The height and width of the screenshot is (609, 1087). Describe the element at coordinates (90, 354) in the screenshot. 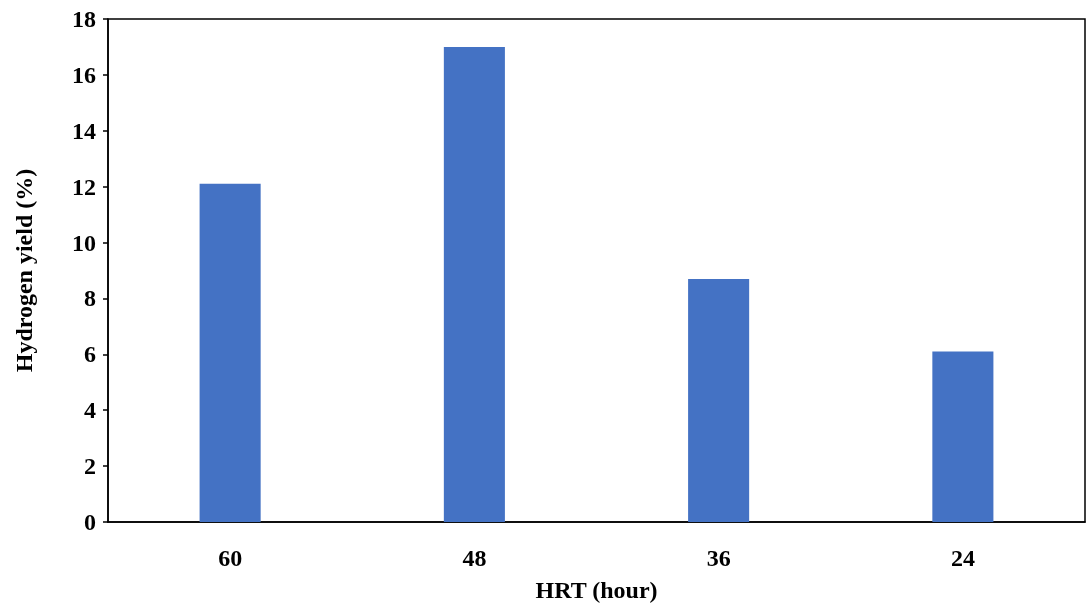

I see `y-tick-label: 6` at that location.